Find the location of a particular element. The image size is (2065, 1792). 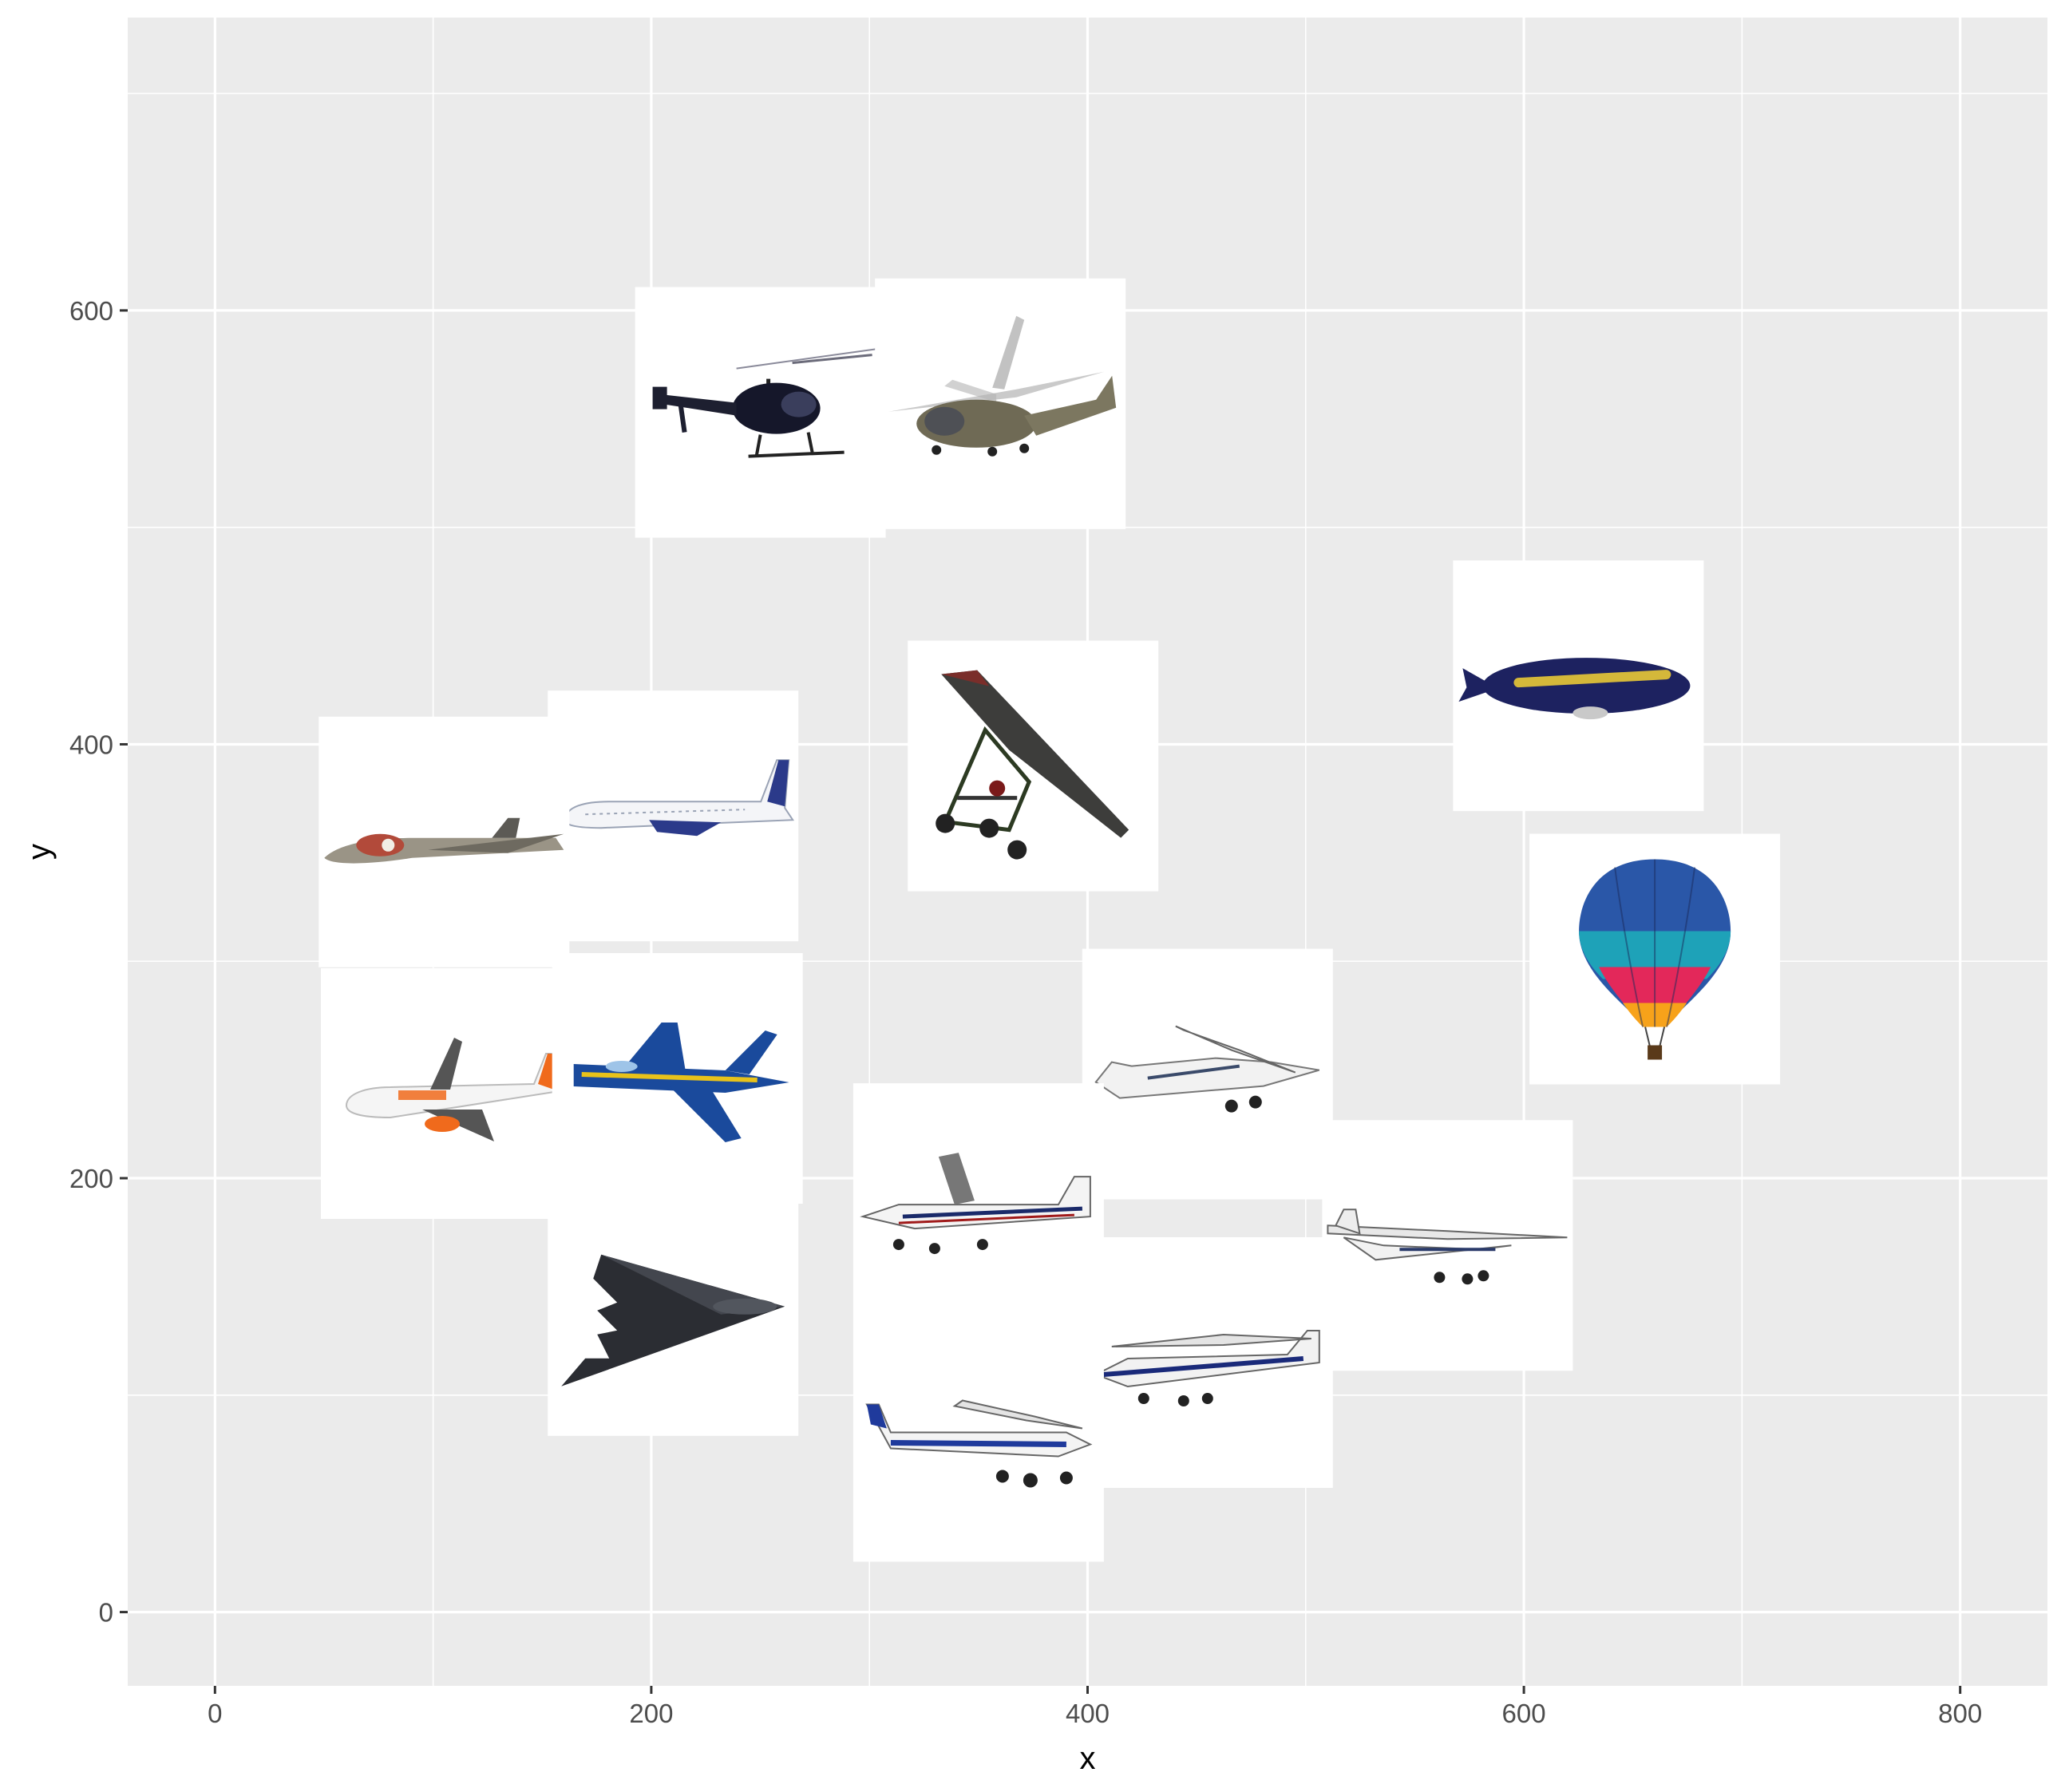

cessna-high-wing-icon is located at coordinates (1448, 1245).